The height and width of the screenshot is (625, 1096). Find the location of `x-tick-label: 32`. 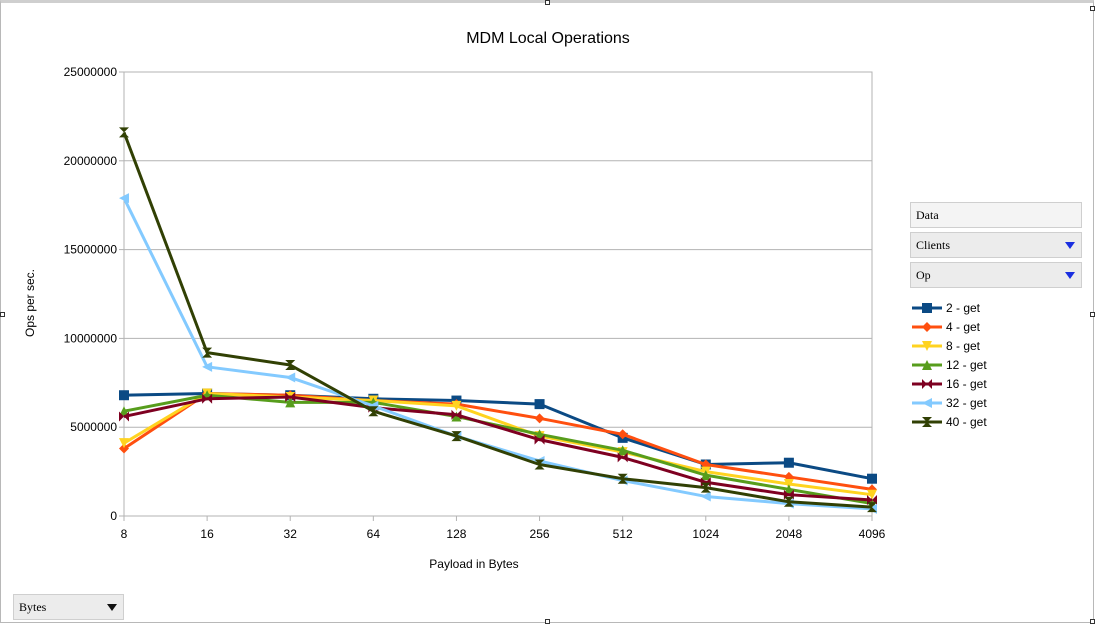

x-tick-label: 32 is located at coordinates (291, 534).